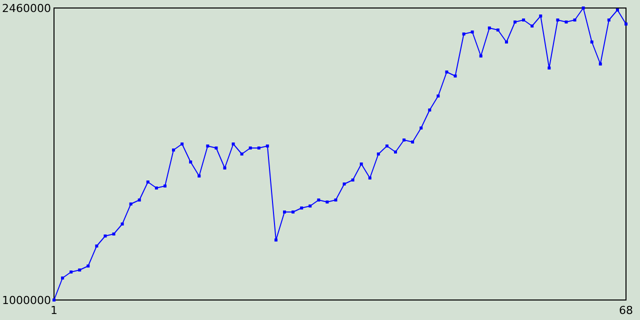  What do you see at coordinates (26, 8) in the screenshot?
I see `y-tick-label: 2460000` at bounding box center [26, 8].